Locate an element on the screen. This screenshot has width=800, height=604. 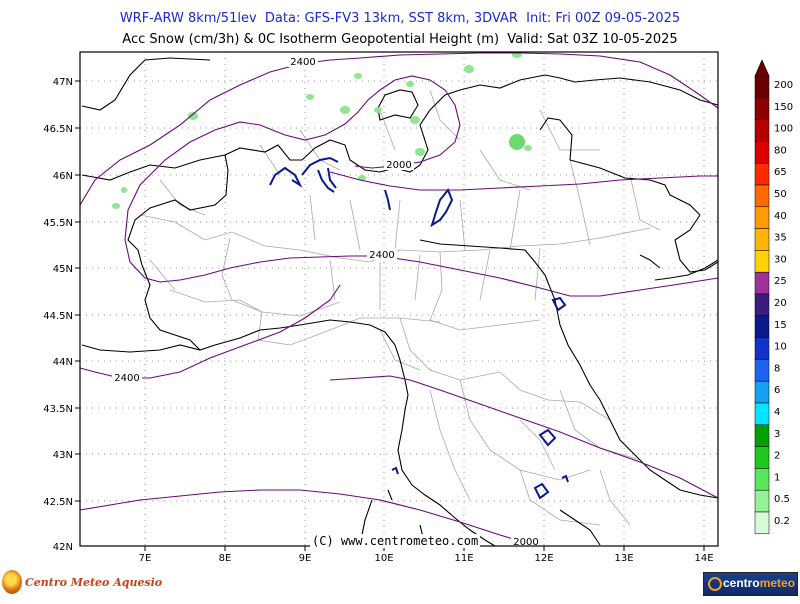
logo-right-text: centrometeo is located at coordinates (759, 583).